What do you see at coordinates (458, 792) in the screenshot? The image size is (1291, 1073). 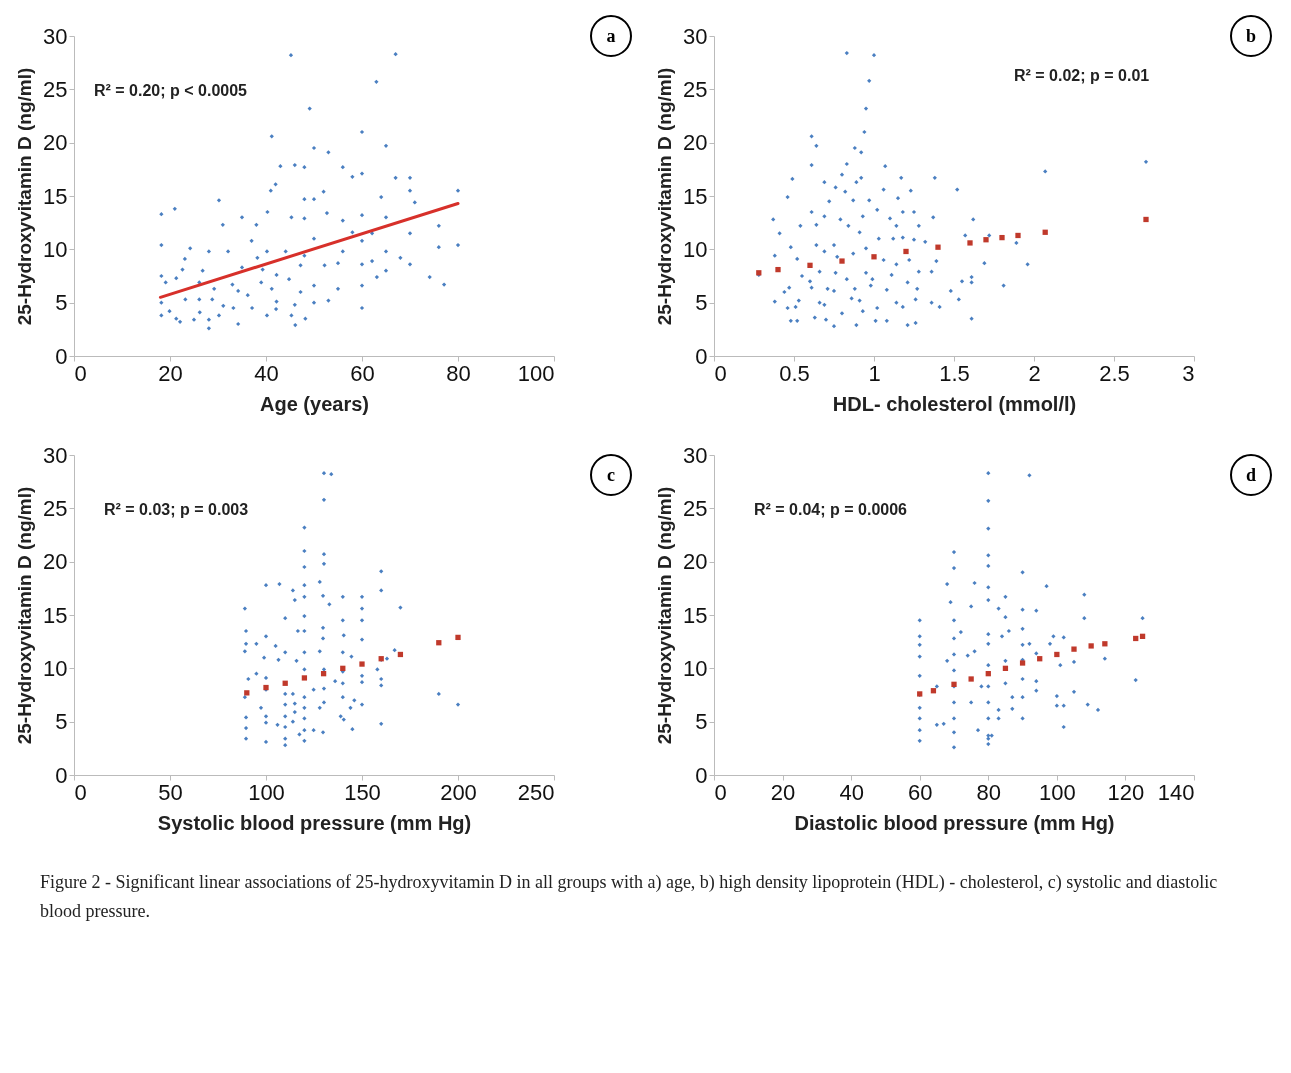 I see `x-tick-label: 200` at bounding box center [458, 792].